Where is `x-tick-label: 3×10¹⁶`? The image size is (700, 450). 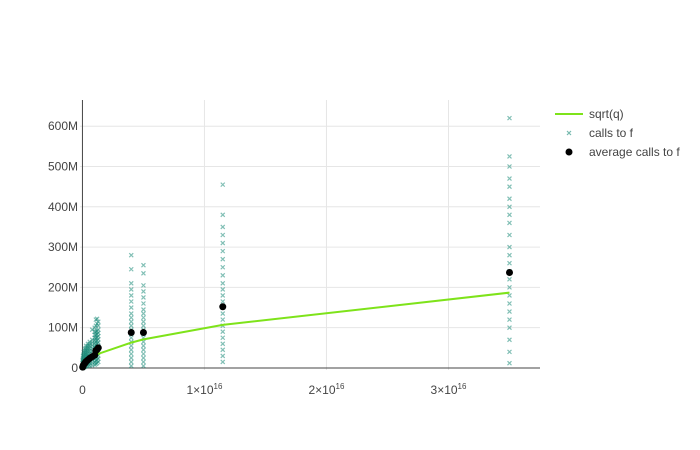
x-tick-label: 3×10¹⁶ is located at coordinates (449, 389).